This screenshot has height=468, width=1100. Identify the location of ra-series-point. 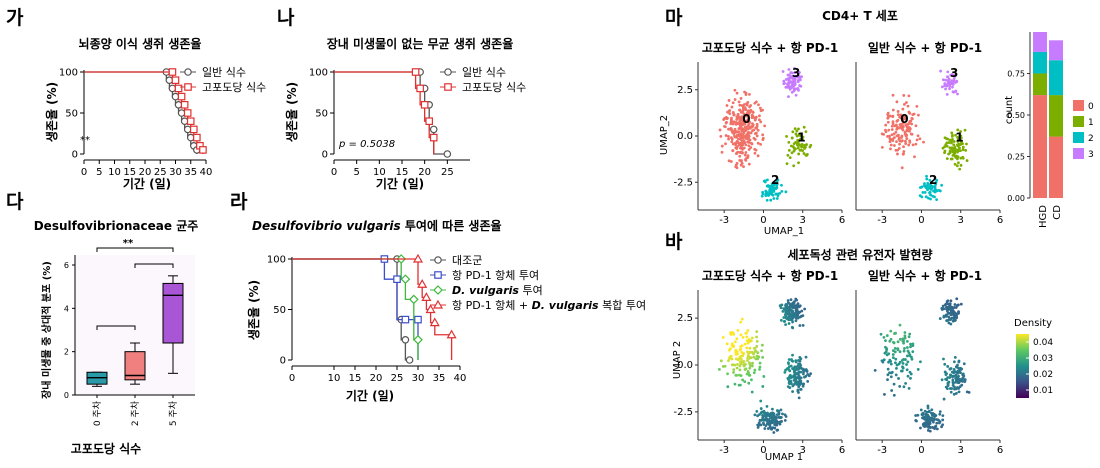
(422, 283).